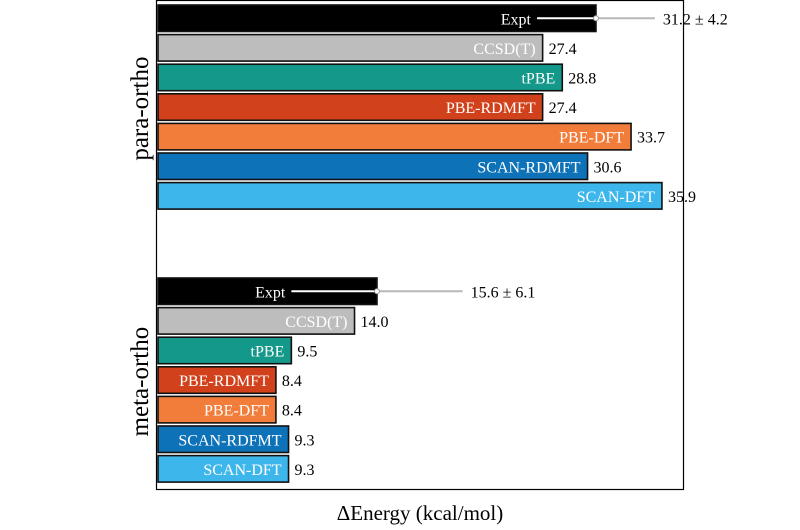 Image resolution: width=800 pixels, height=530 pixels. Describe the element at coordinates (242, 470) in the screenshot. I see `bar-label-meta-ortho-scan-dft: SCAN-DFT` at that location.